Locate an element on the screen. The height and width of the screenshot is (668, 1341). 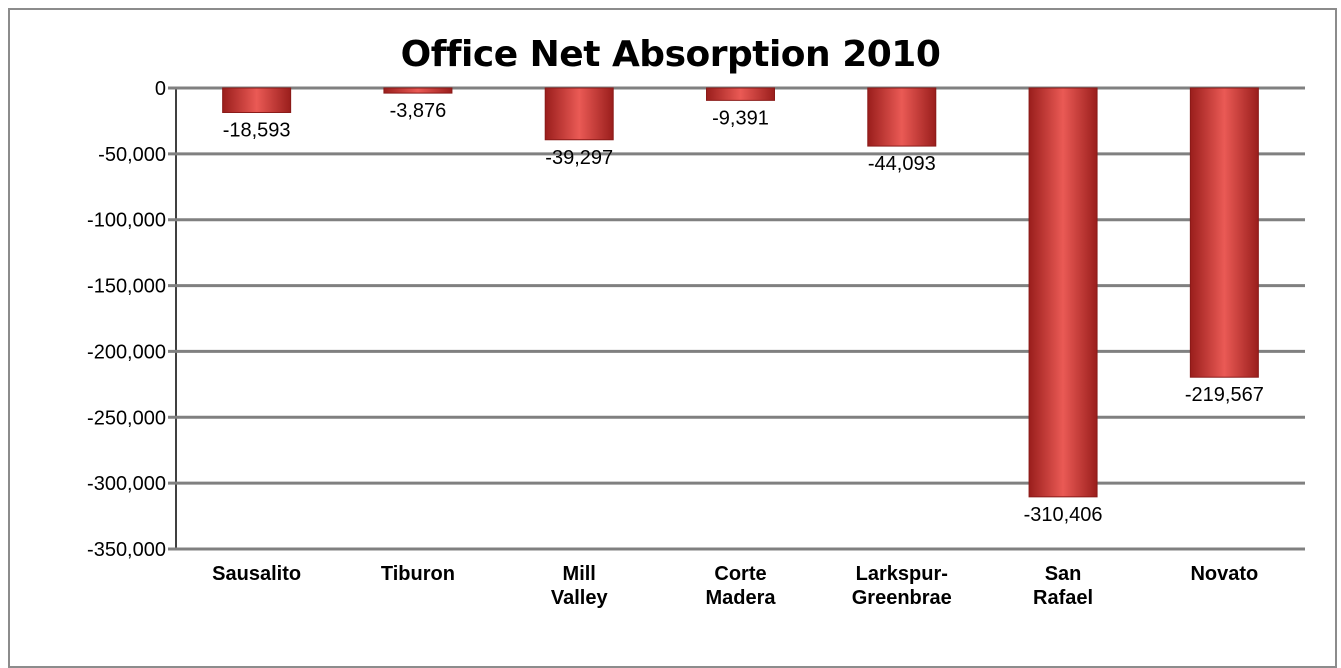
x-tick-label: Madera is located at coordinates (740, 598).